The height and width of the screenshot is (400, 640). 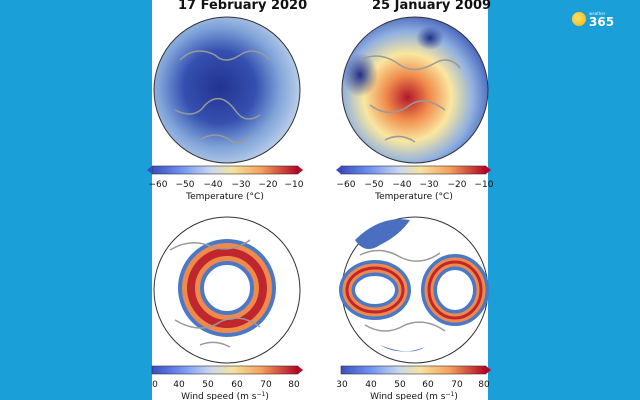 I want to click on weather365-logo: weather 365, so click(x=599, y=20).